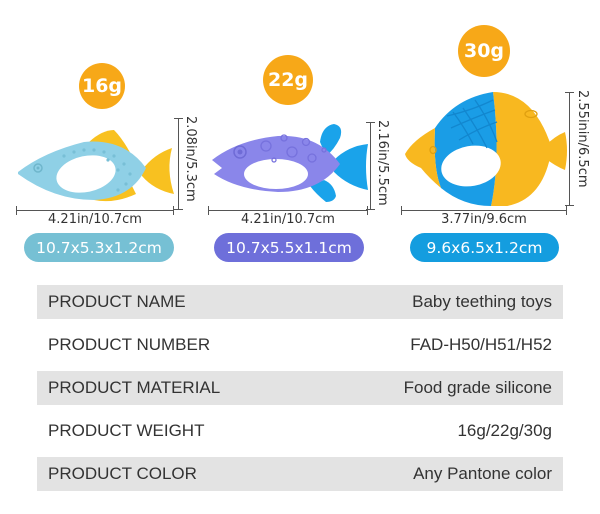 The height and width of the screenshot is (514, 600). Describe the element at coordinates (96, 166) in the screenshot. I see `fish-teether-blue-image` at that location.